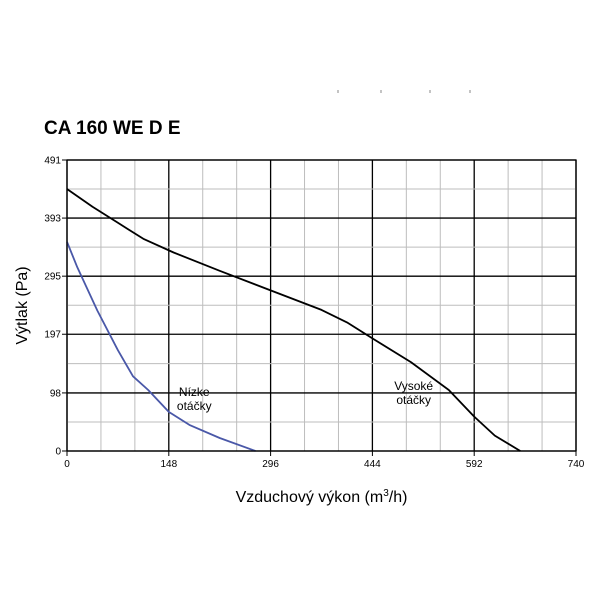  I want to click on x-tick-label: 444, so click(372, 464).